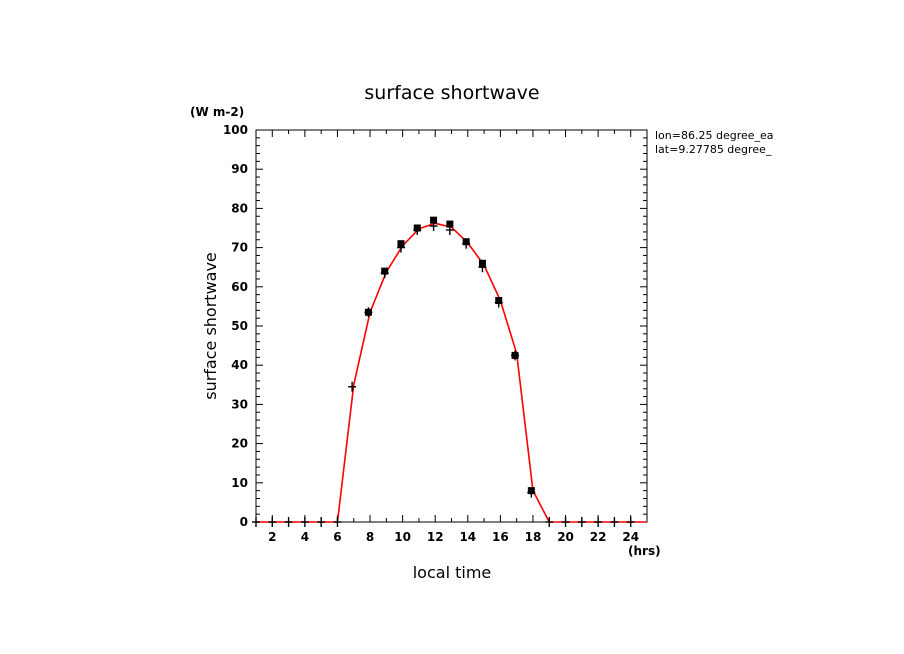 This screenshot has height=654, width=904. I want to click on x-tick-label: 10, so click(402, 537).